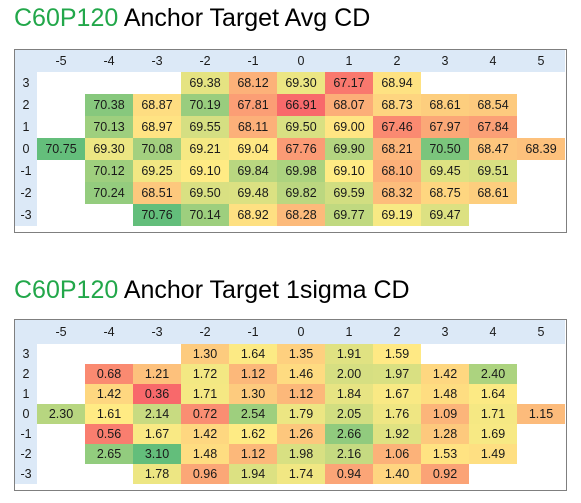 The height and width of the screenshot is (503, 581). I want to click on avg-heatmap-cell: 70.75, so click(61, 149).